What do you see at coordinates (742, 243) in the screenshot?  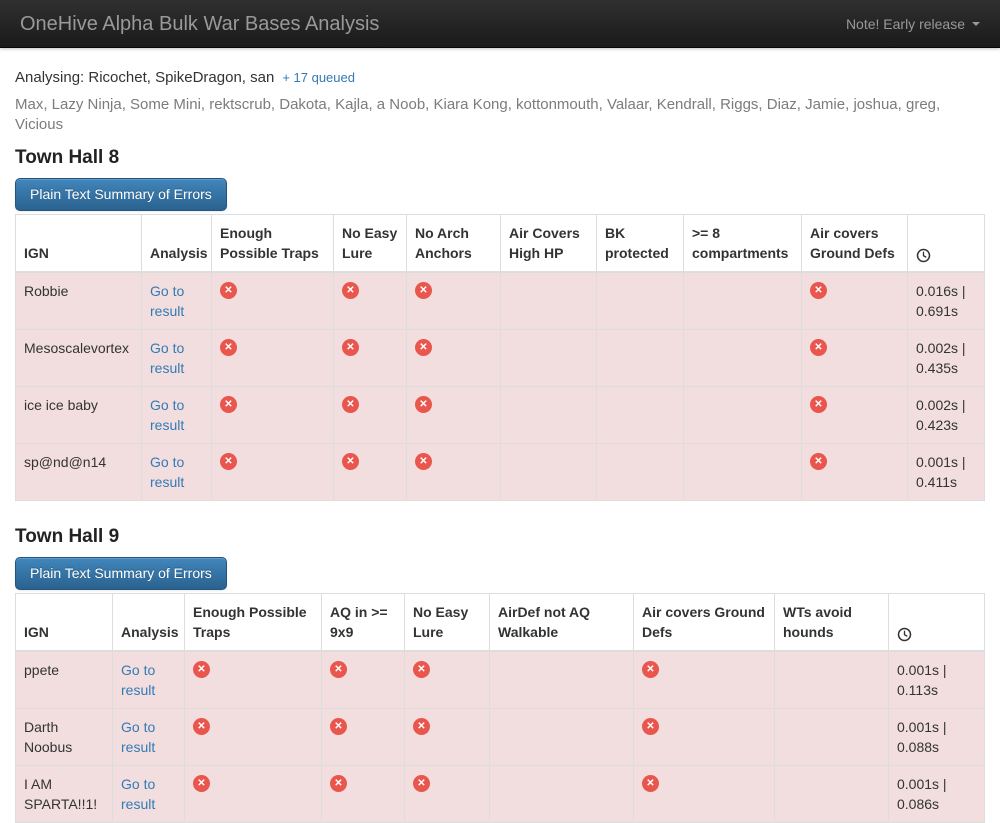 I see `column-header: >= 8 compartments` at bounding box center [742, 243].